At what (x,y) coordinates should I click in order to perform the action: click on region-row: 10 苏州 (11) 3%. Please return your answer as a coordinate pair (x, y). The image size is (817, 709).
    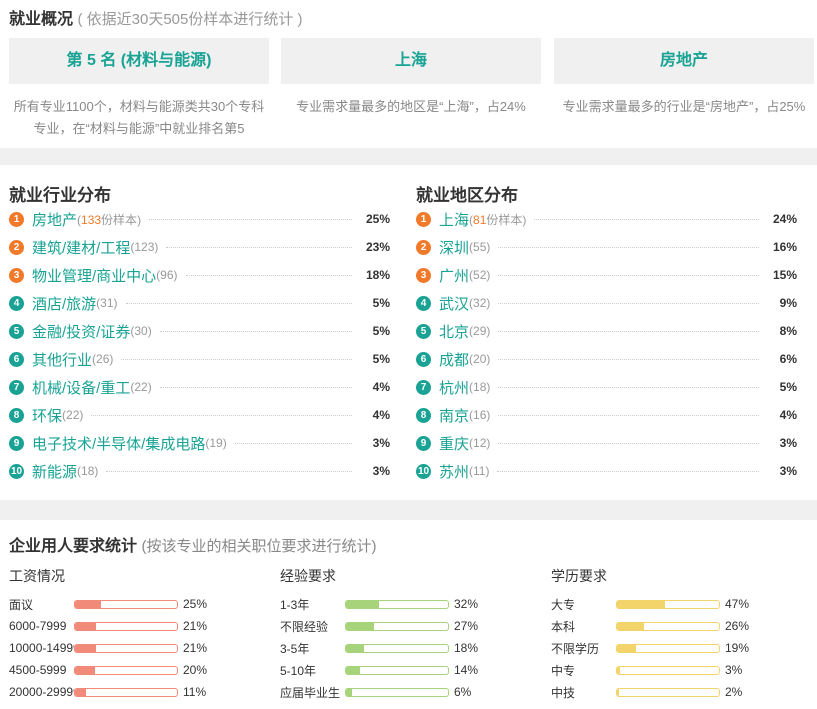
    Looking at the image, I should click on (606, 471).